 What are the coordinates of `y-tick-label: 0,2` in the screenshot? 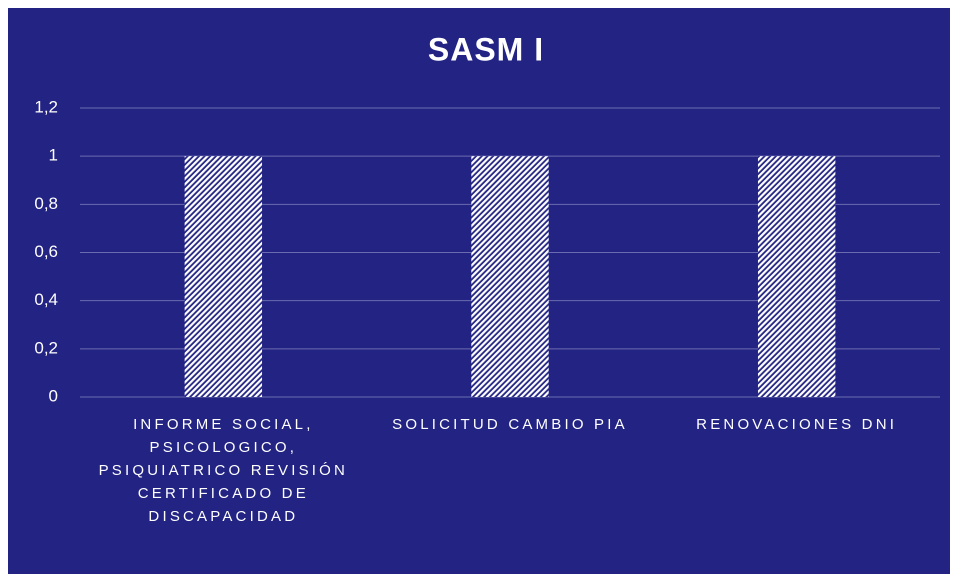 It's located at (46, 347).